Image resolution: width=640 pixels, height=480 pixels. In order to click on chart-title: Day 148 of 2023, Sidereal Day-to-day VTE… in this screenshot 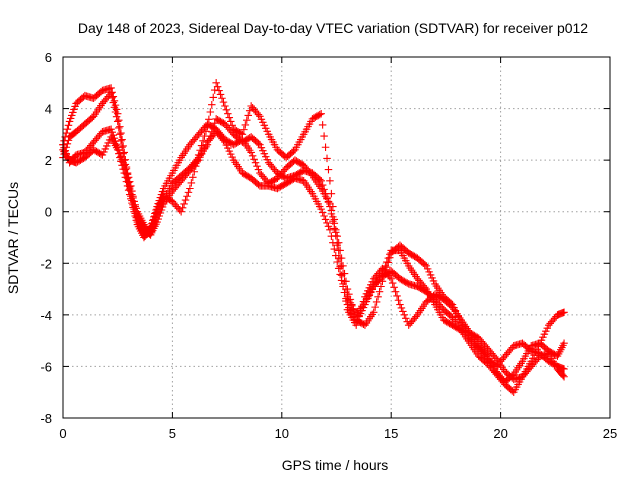, I will do `click(333, 28)`.